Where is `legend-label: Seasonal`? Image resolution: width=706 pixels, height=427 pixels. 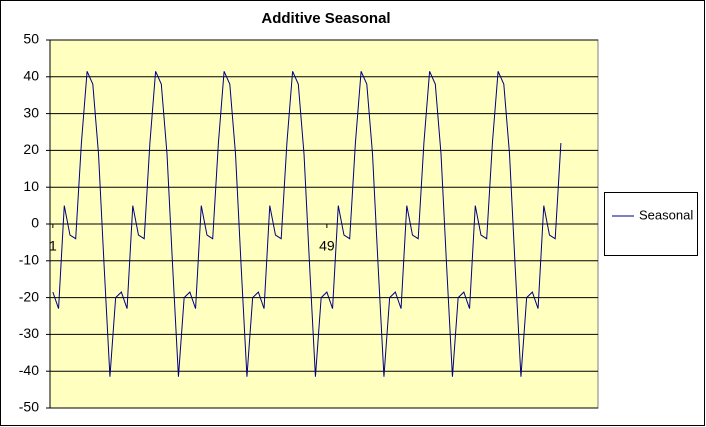 legend-label: Seasonal is located at coordinates (666, 214).